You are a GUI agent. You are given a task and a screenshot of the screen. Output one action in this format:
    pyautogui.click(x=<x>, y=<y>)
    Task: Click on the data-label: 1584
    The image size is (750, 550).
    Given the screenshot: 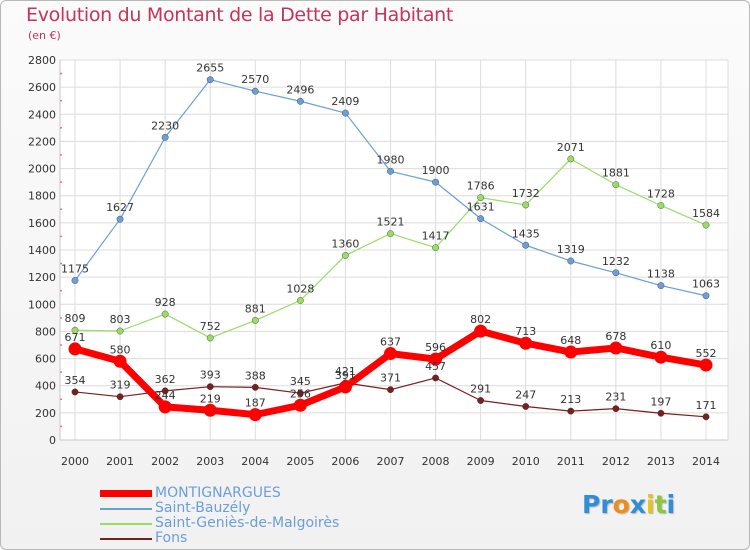 What is the action you would take?
    pyautogui.click(x=706, y=213)
    